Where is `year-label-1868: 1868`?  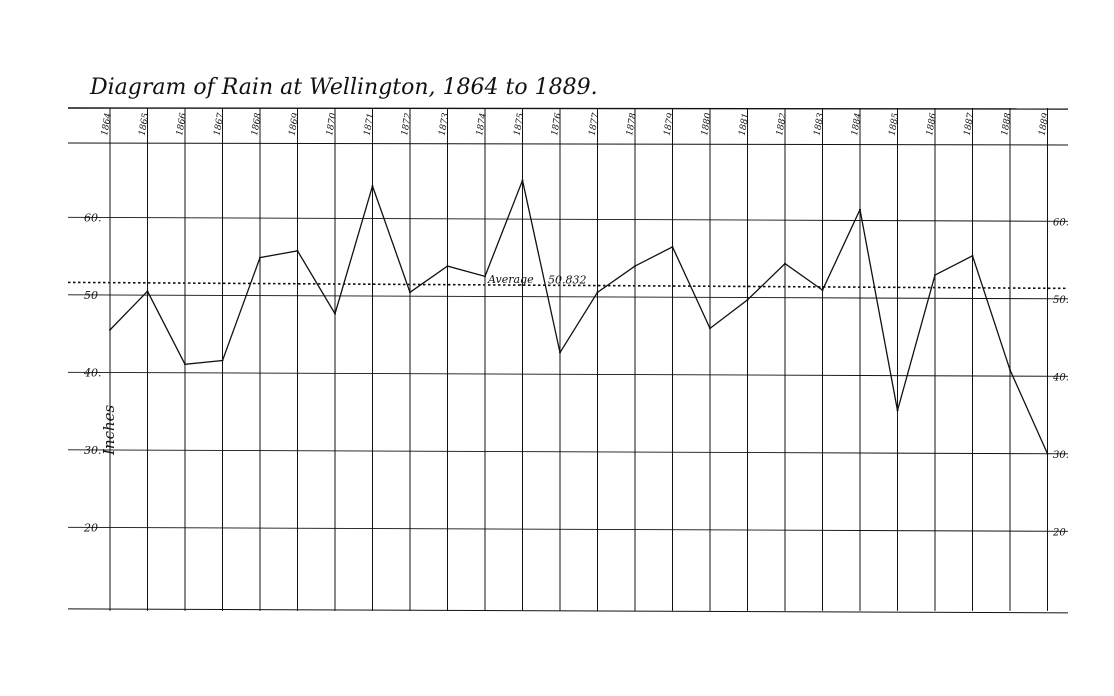 year-label-1868: 1868 is located at coordinates (257, 124).